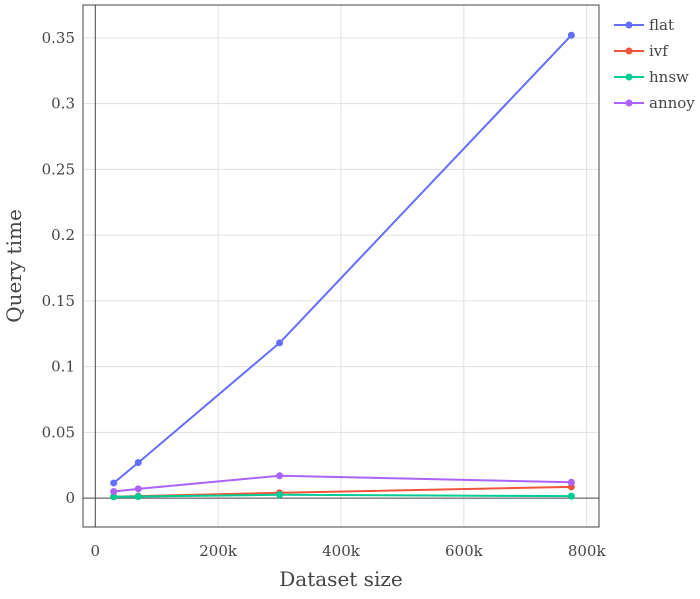 The height and width of the screenshot is (599, 700). Describe the element at coordinates (661, 25) in the screenshot. I see `legend-label: flat` at that location.